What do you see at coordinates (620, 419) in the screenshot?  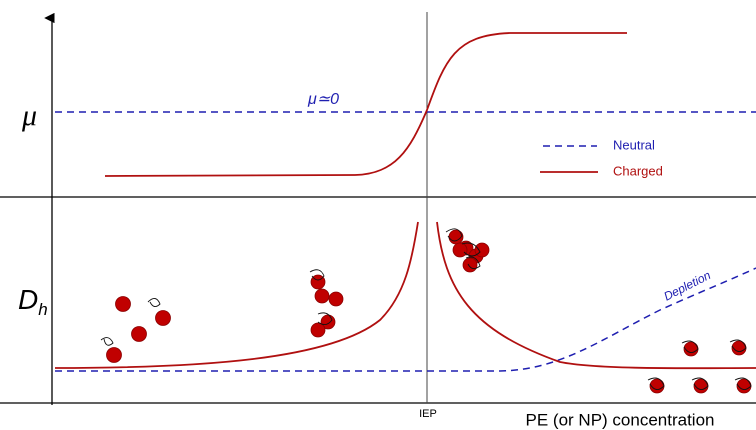 I see `x-axis-label: PE (or NP) concentration` at bounding box center [620, 419].